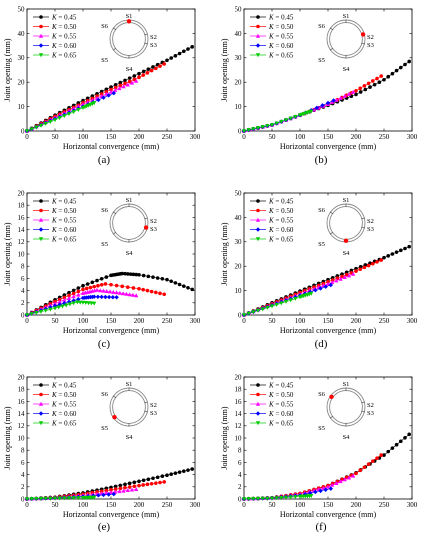  I want to click on x-axis-label: Horizontal convergence (mm), so click(328, 146).